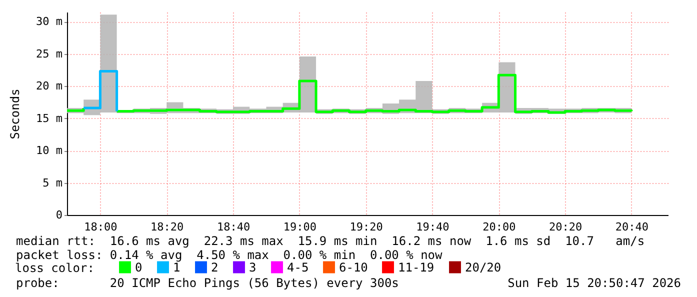 The image size is (697, 297). Describe the element at coordinates (138, 267) in the screenshot. I see `legend-label: 0` at that location.